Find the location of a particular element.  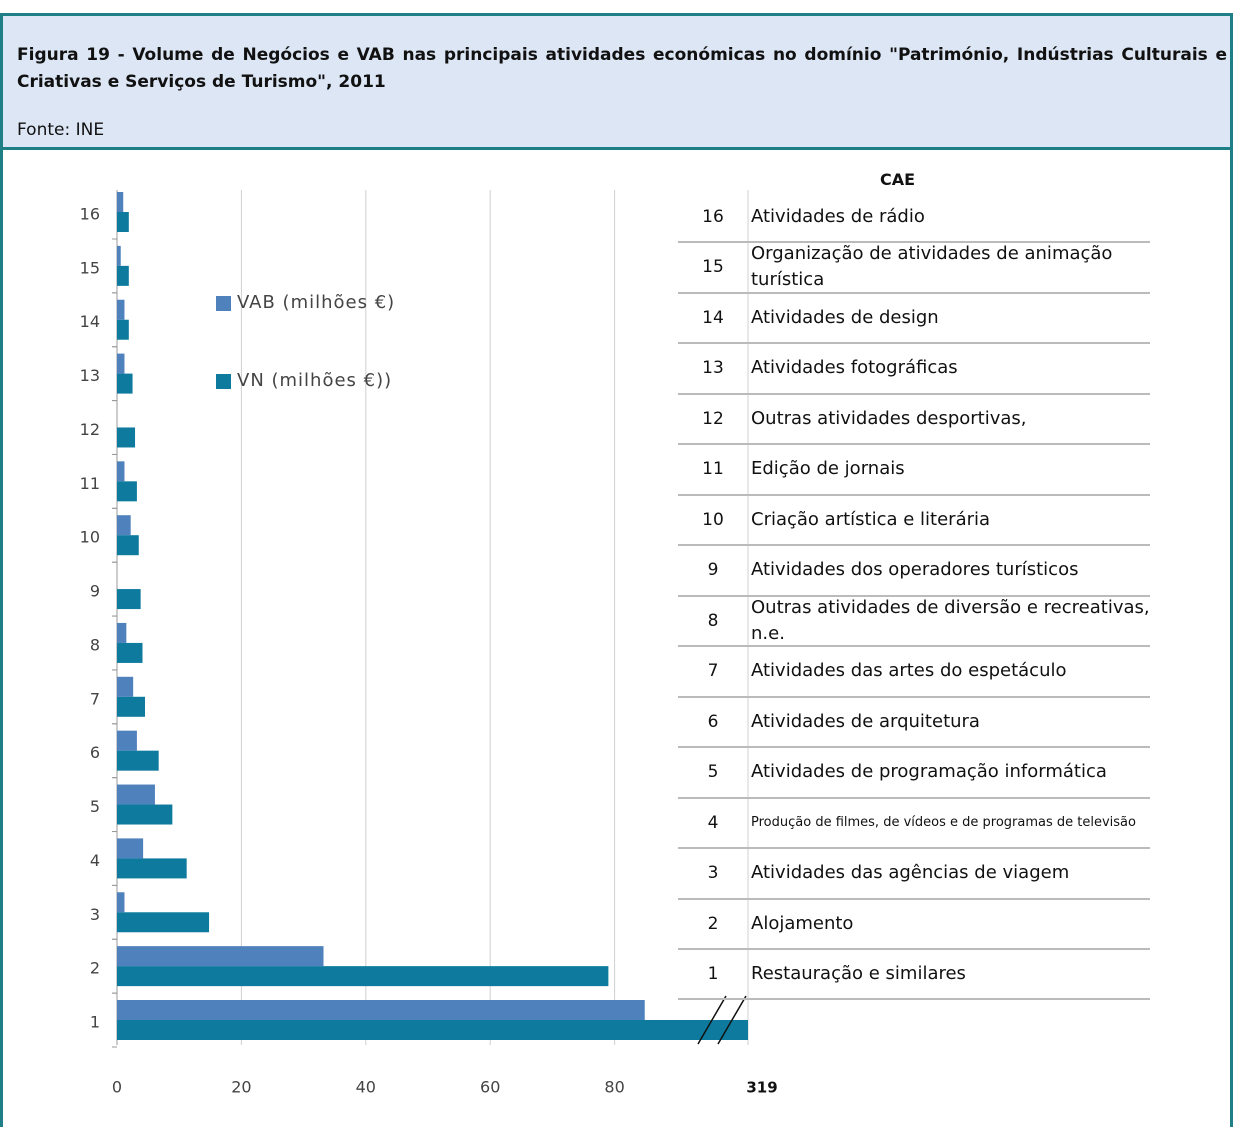

cae-label: Criação artística e literária is located at coordinates (871, 519).